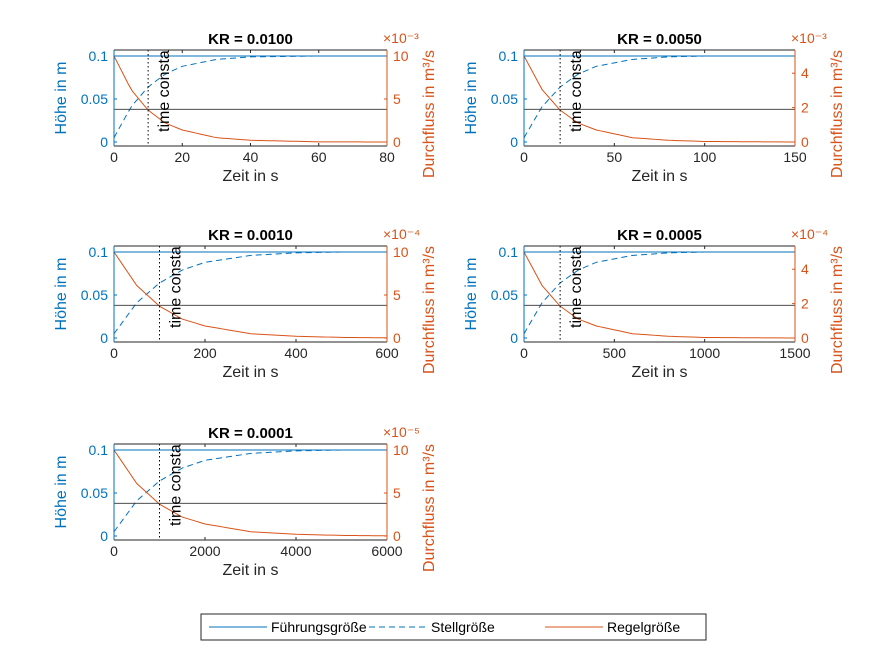  I want to click on x-tick-label: 60, so click(319, 157).